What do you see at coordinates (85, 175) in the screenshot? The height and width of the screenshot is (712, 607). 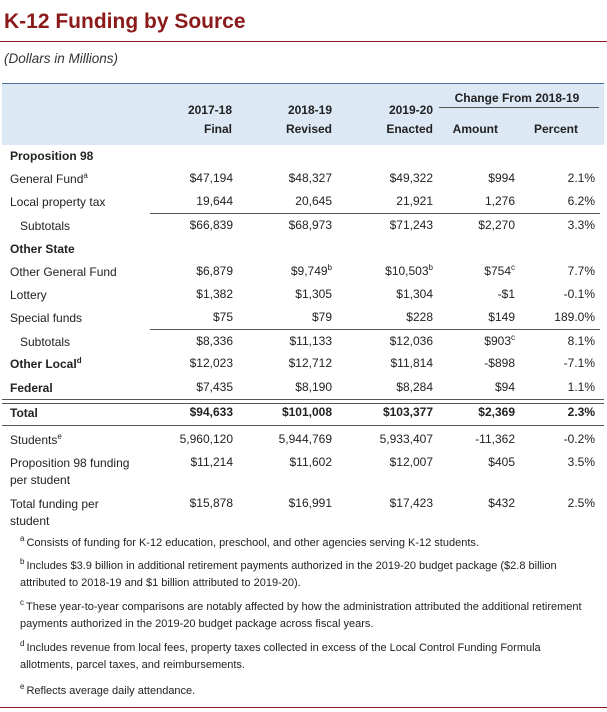 I see `footnote-marker: a` at bounding box center [85, 175].